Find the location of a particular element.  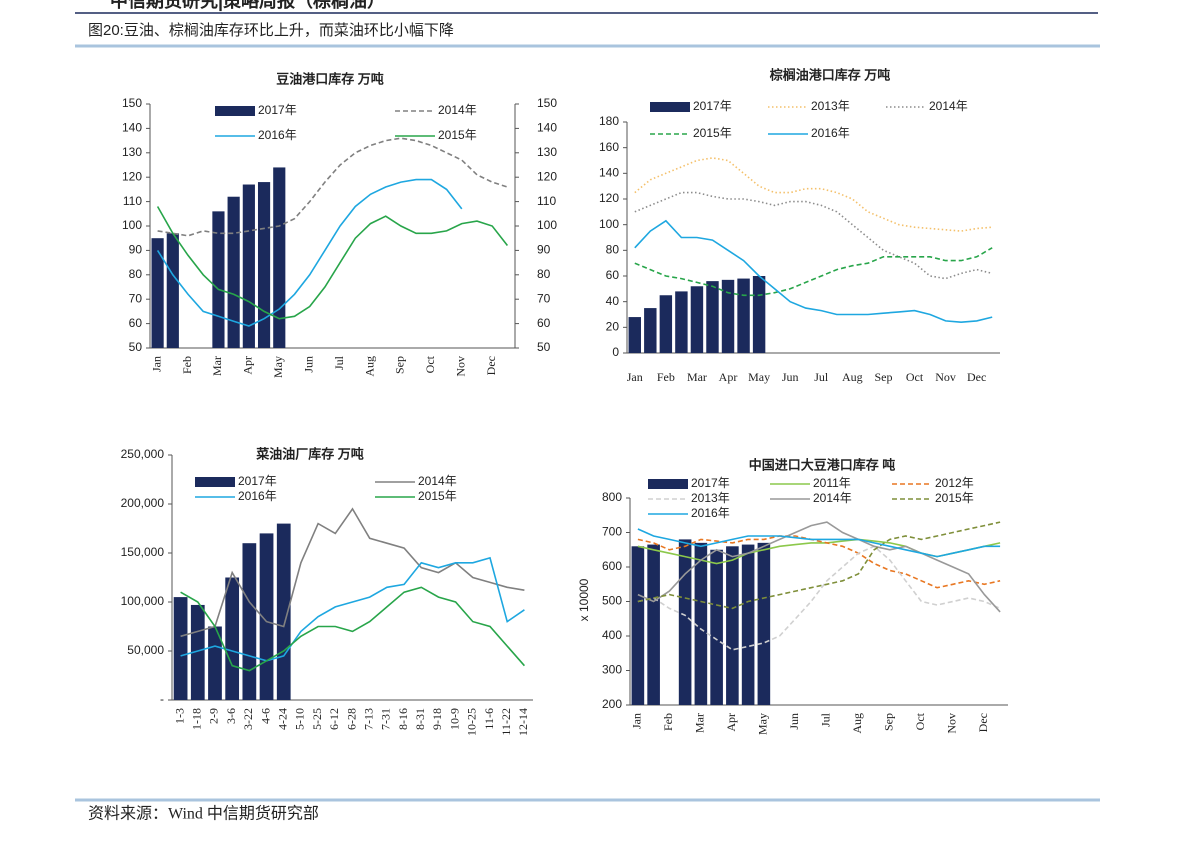

y-tick-label: 700 is located at coordinates (612, 532).